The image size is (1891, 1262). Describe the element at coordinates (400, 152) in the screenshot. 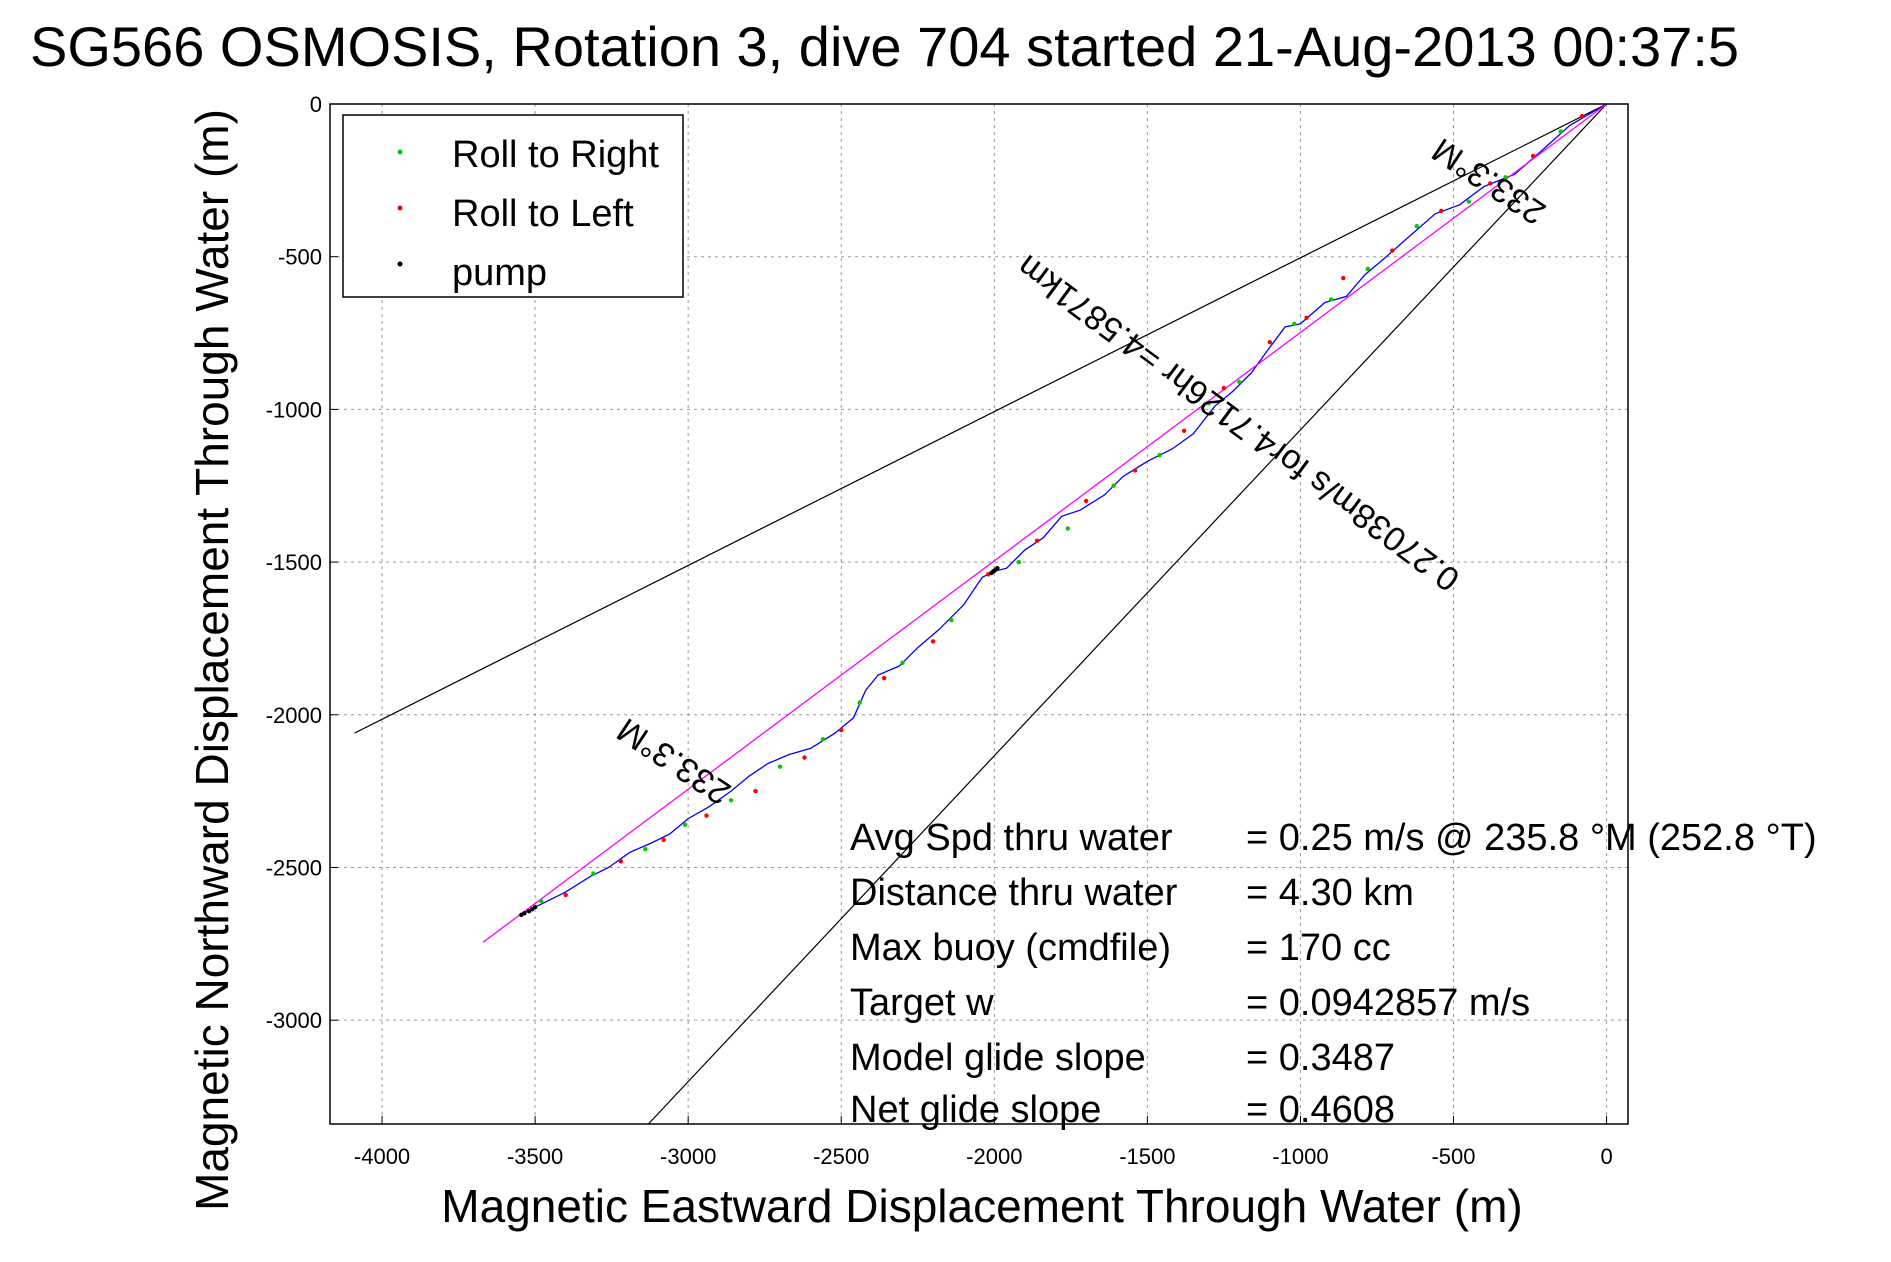

I see `legend-marker-roll-right` at that location.